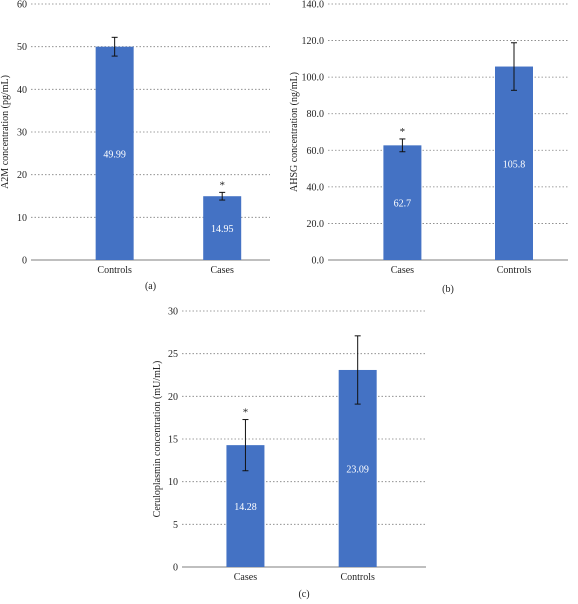  What do you see at coordinates (150, 286) in the screenshot?
I see `panel-label: (a)` at bounding box center [150, 286].